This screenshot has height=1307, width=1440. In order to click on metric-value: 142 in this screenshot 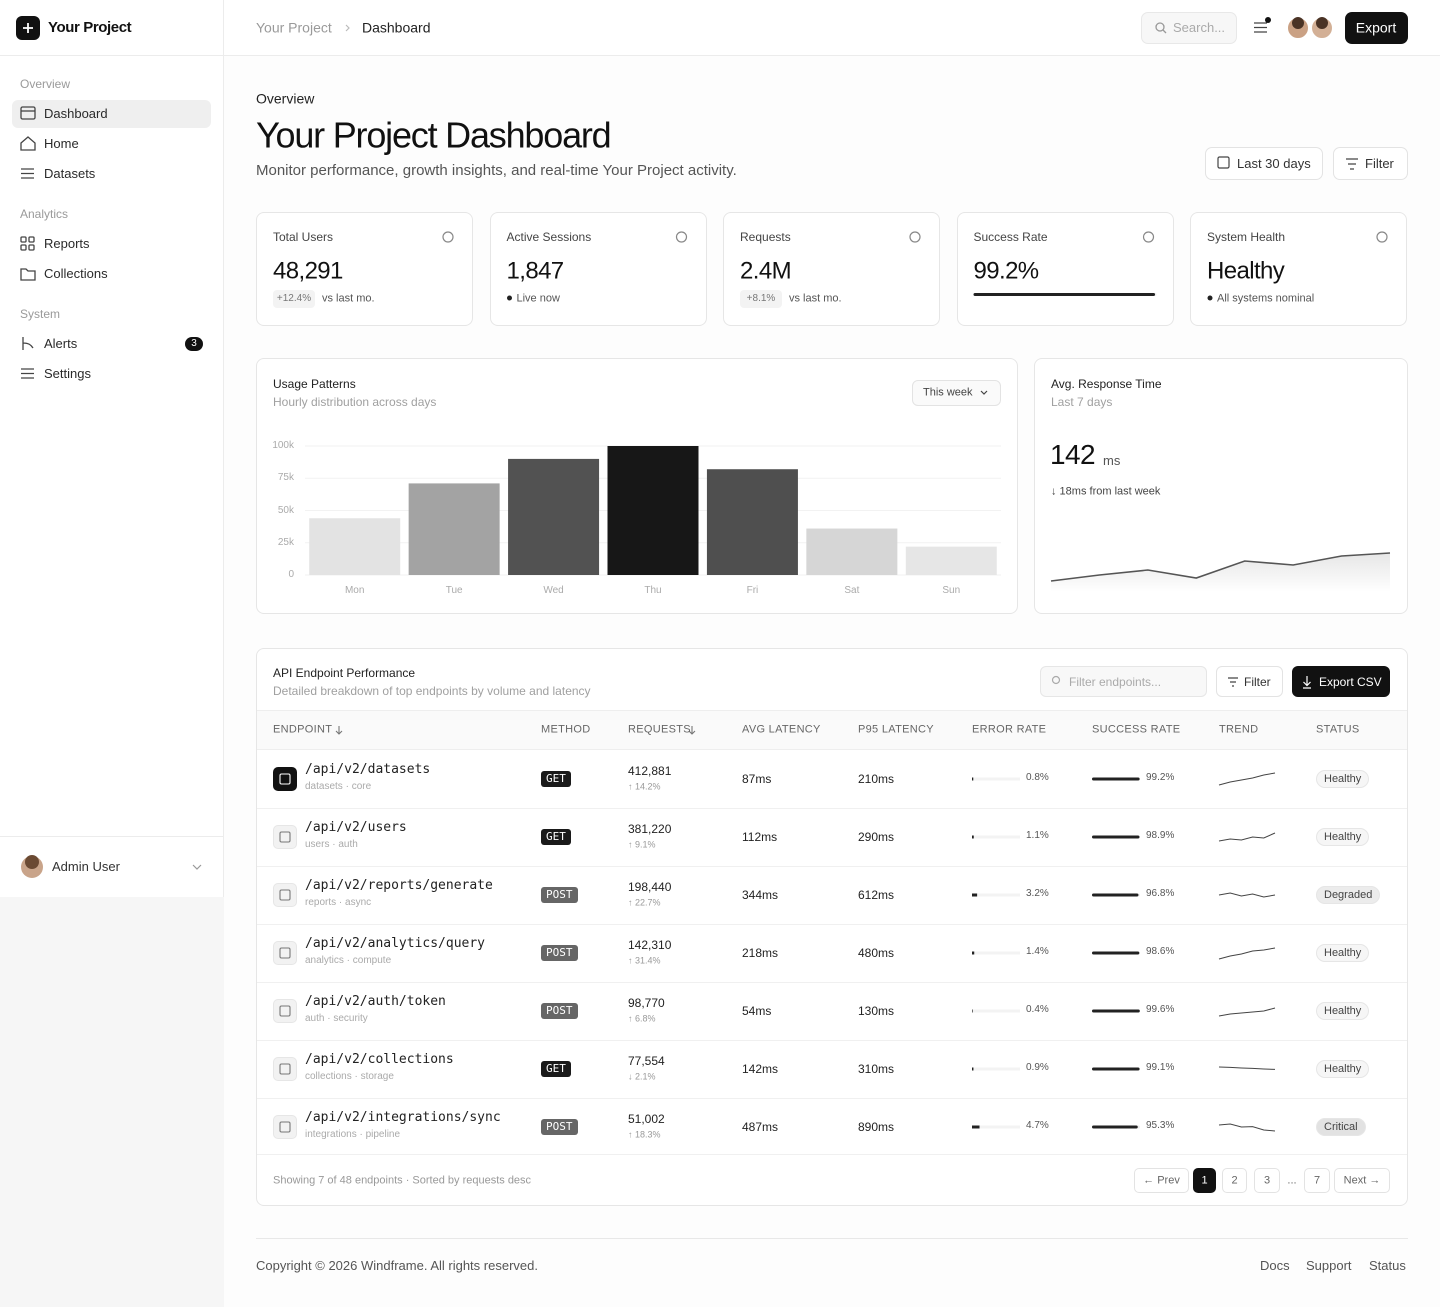, I will do `click(1073, 455)`.